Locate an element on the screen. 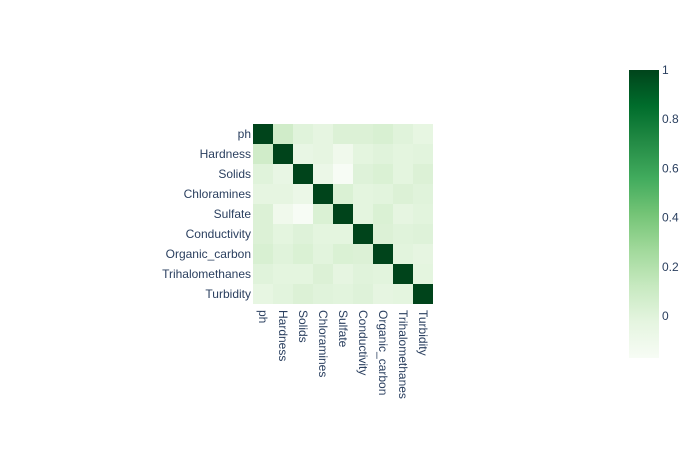 The image size is (700, 450). heatmap-cell-Conductivity-Solids is located at coordinates (303, 234).